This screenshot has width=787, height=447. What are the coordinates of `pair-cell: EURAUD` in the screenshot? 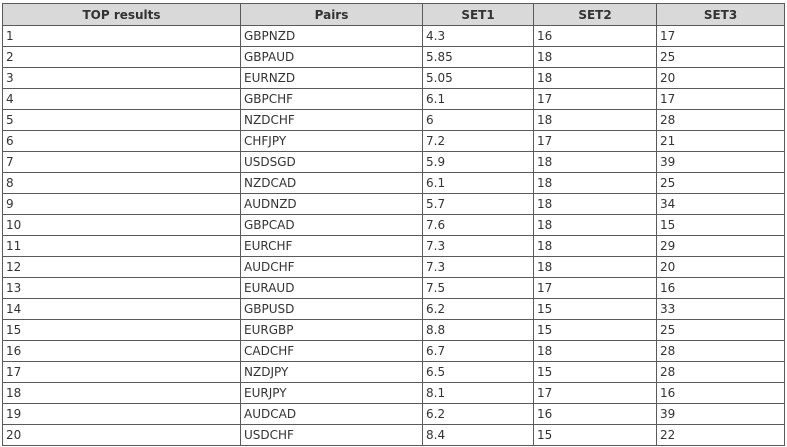 It's located at (331, 288).